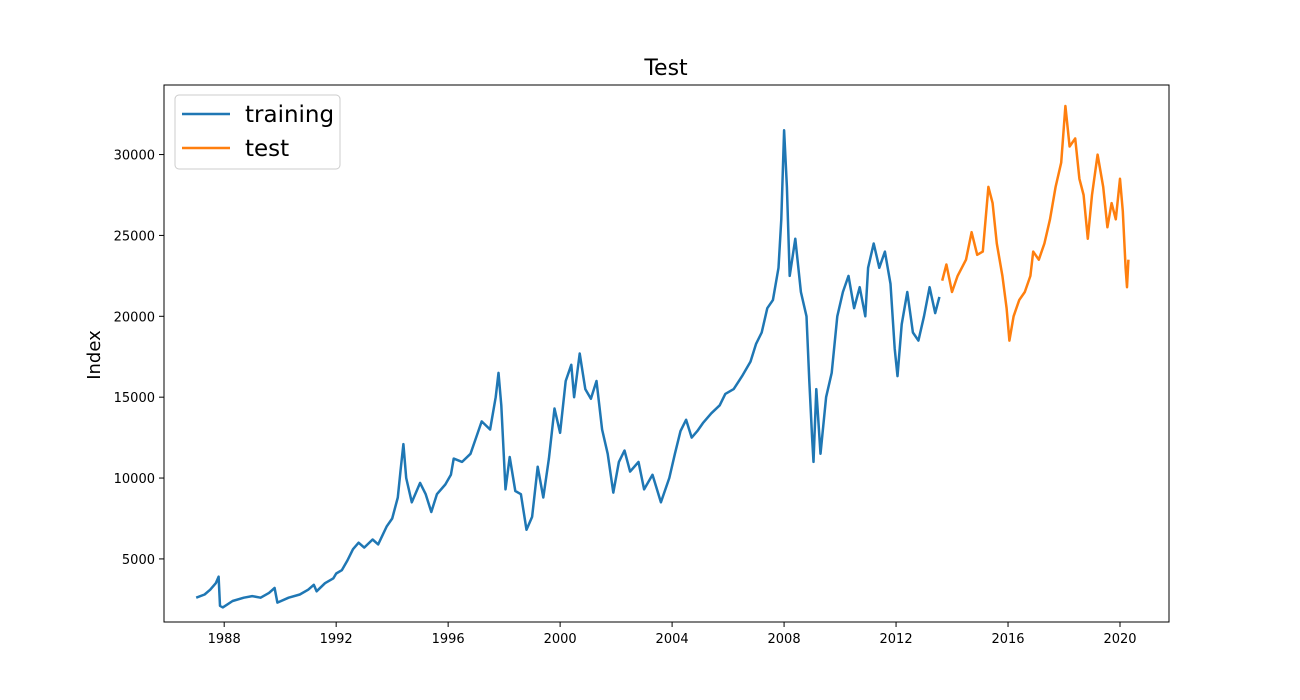 The image size is (1300, 700). What do you see at coordinates (267, 149) in the screenshot?
I see `legend-label-test: test` at bounding box center [267, 149].